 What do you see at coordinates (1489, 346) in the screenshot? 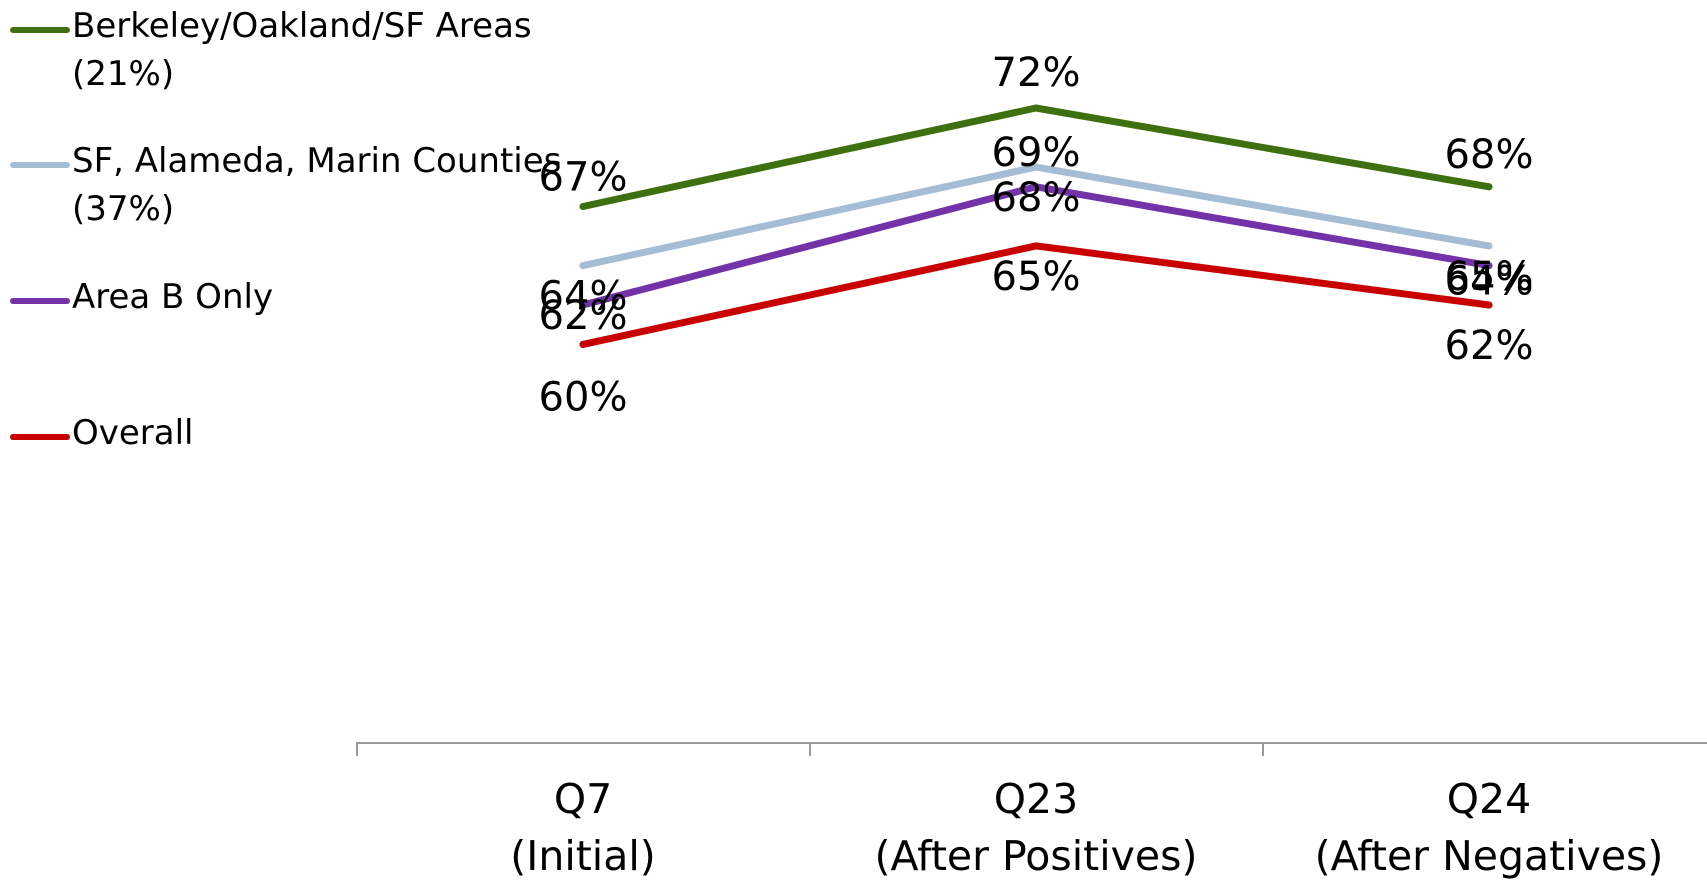
I see `data-label-overall-3: 62%` at bounding box center [1489, 346].